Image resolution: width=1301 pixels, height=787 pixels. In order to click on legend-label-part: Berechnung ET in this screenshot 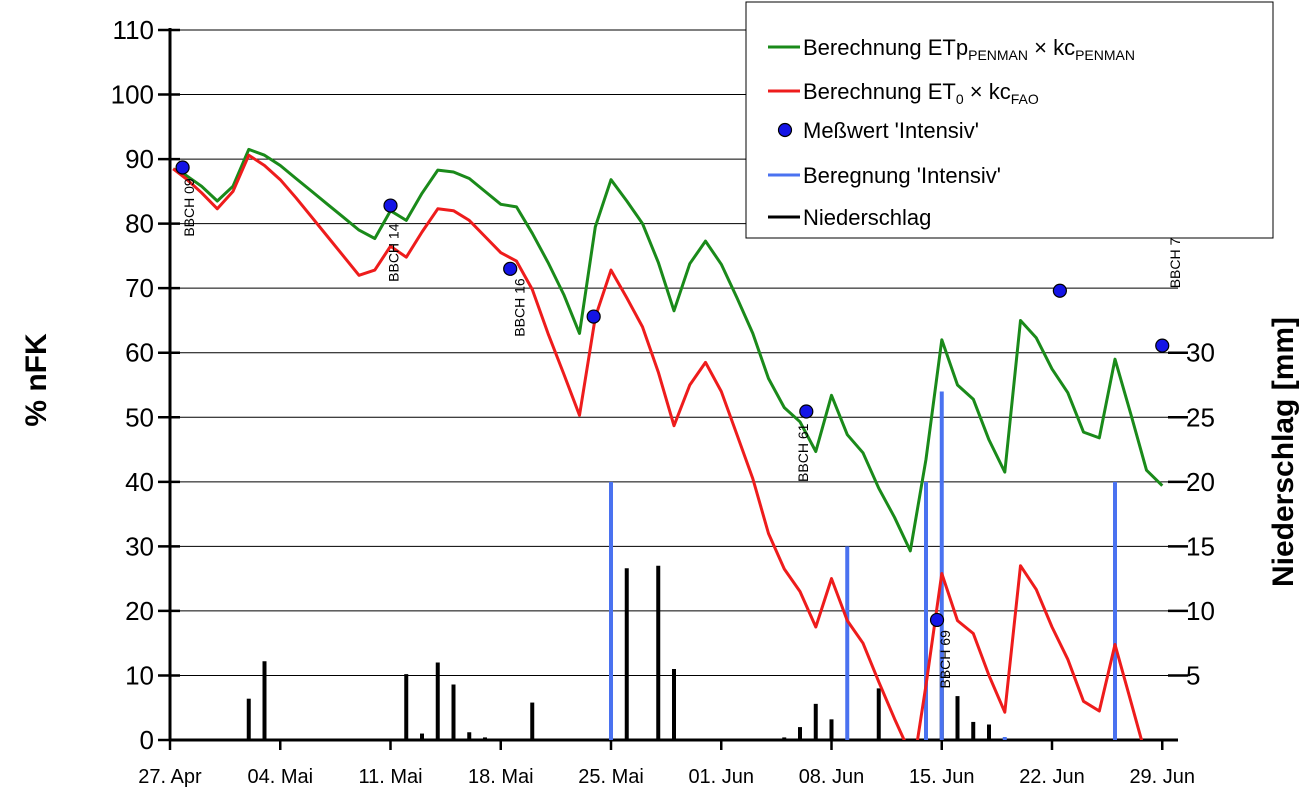, I will do `click(879, 91)`.